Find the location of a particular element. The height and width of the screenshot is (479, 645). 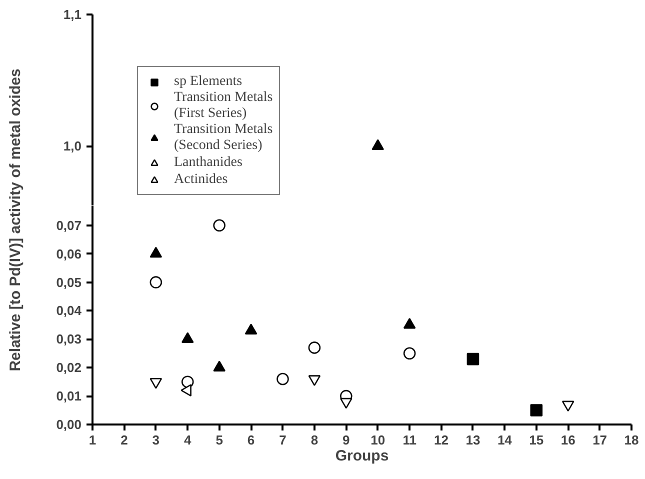

x-tick-label: 3 is located at coordinates (156, 440).